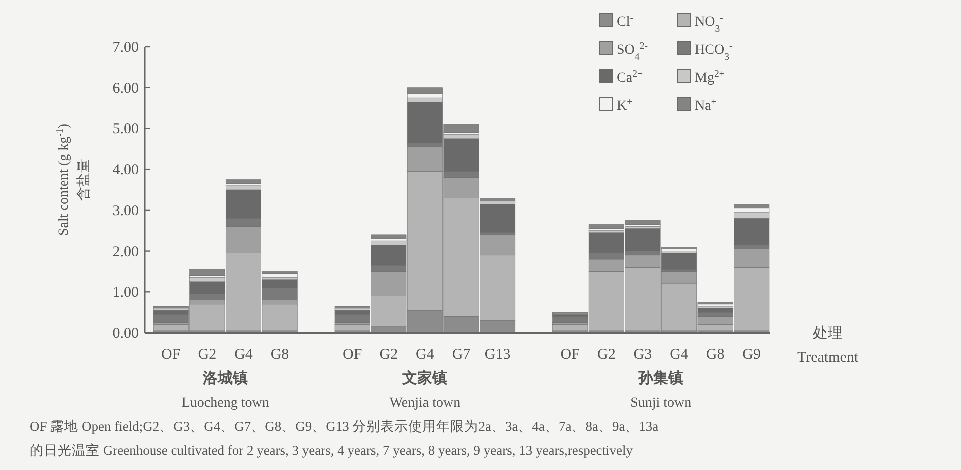 Image resolution: width=961 pixels, height=470 pixels. I want to click on text: OF 露地 Open field;G2、G3、G4、G7、G8、G9、G13 分别表示使用年限为2a、3a、4a、7a、8a、9a、13a, so click(344, 426).